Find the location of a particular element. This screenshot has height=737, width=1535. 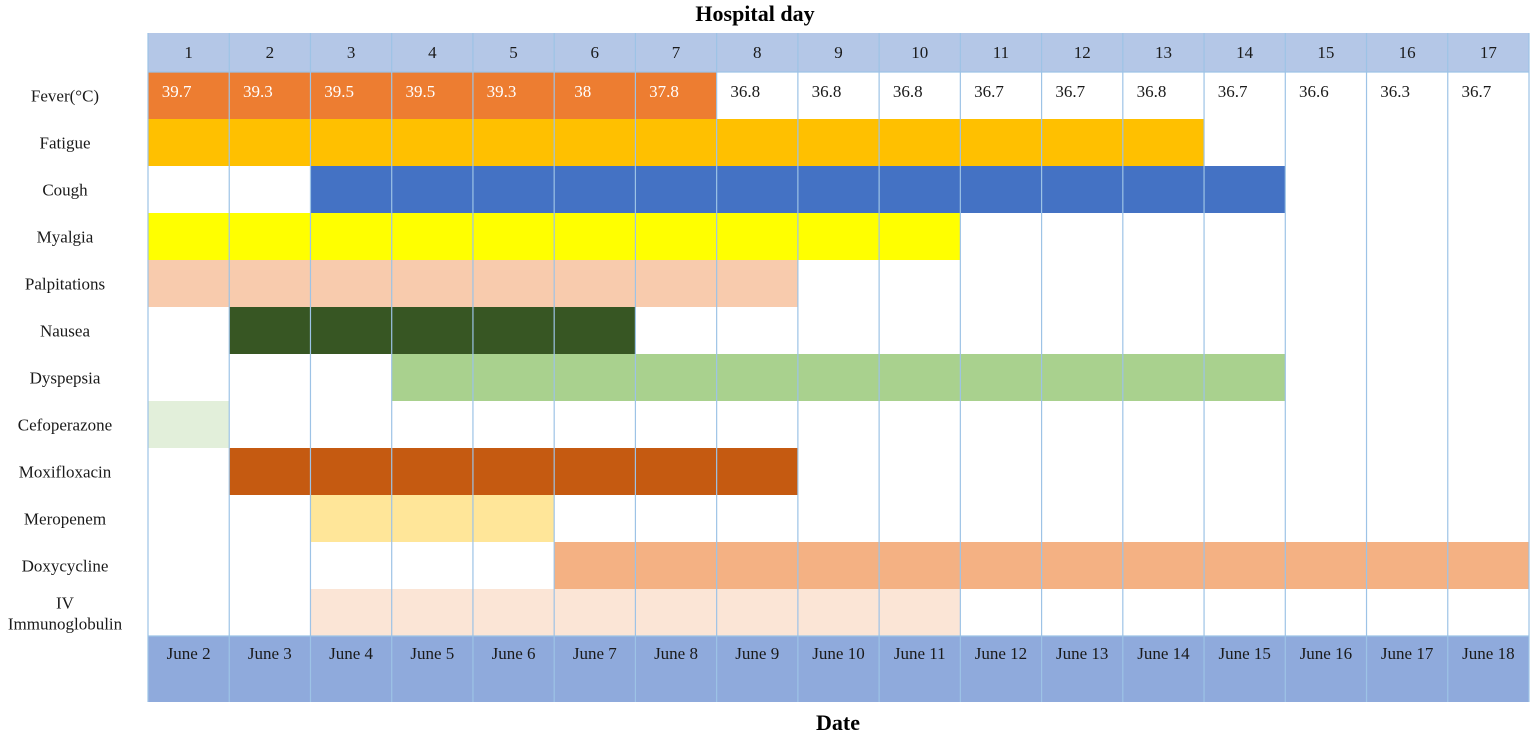

date-label: June 13 is located at coordinates (1082, 653).